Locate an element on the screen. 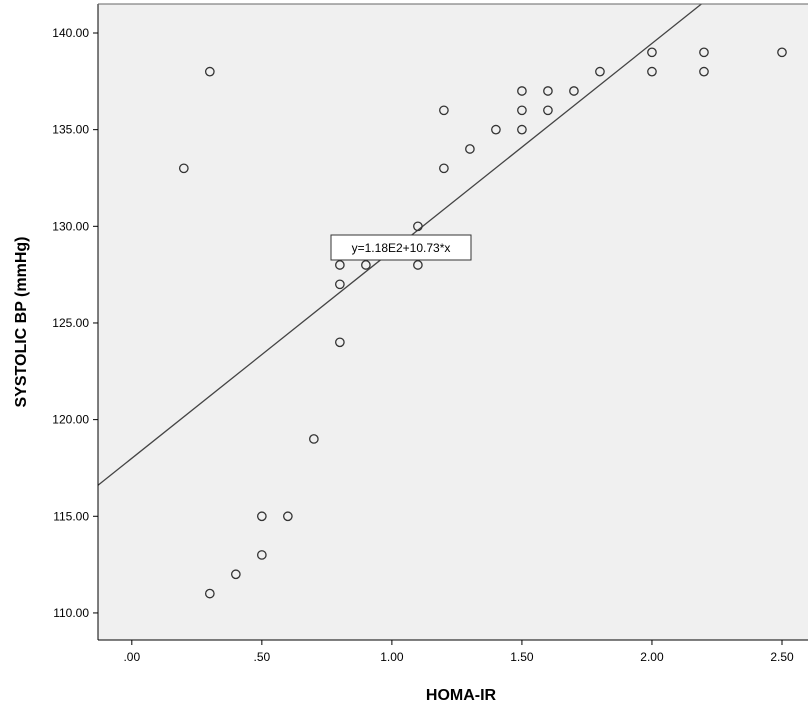 The height and width of the screenshot is (710, 808). fit-annotation: y=1.18E2+10.73*x is located at coordinates (401, 247).